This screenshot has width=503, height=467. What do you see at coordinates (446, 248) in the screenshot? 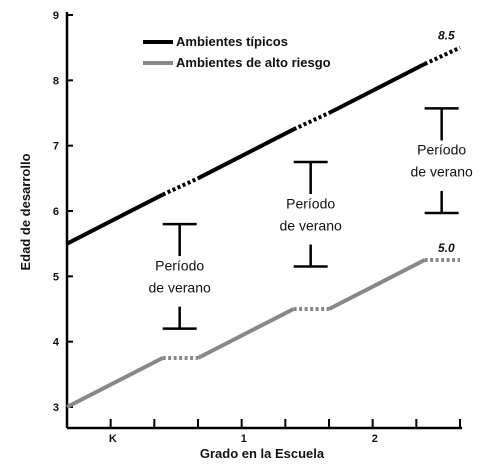
I see `series-end-label: 5.0` at bounding box center [446, 248].